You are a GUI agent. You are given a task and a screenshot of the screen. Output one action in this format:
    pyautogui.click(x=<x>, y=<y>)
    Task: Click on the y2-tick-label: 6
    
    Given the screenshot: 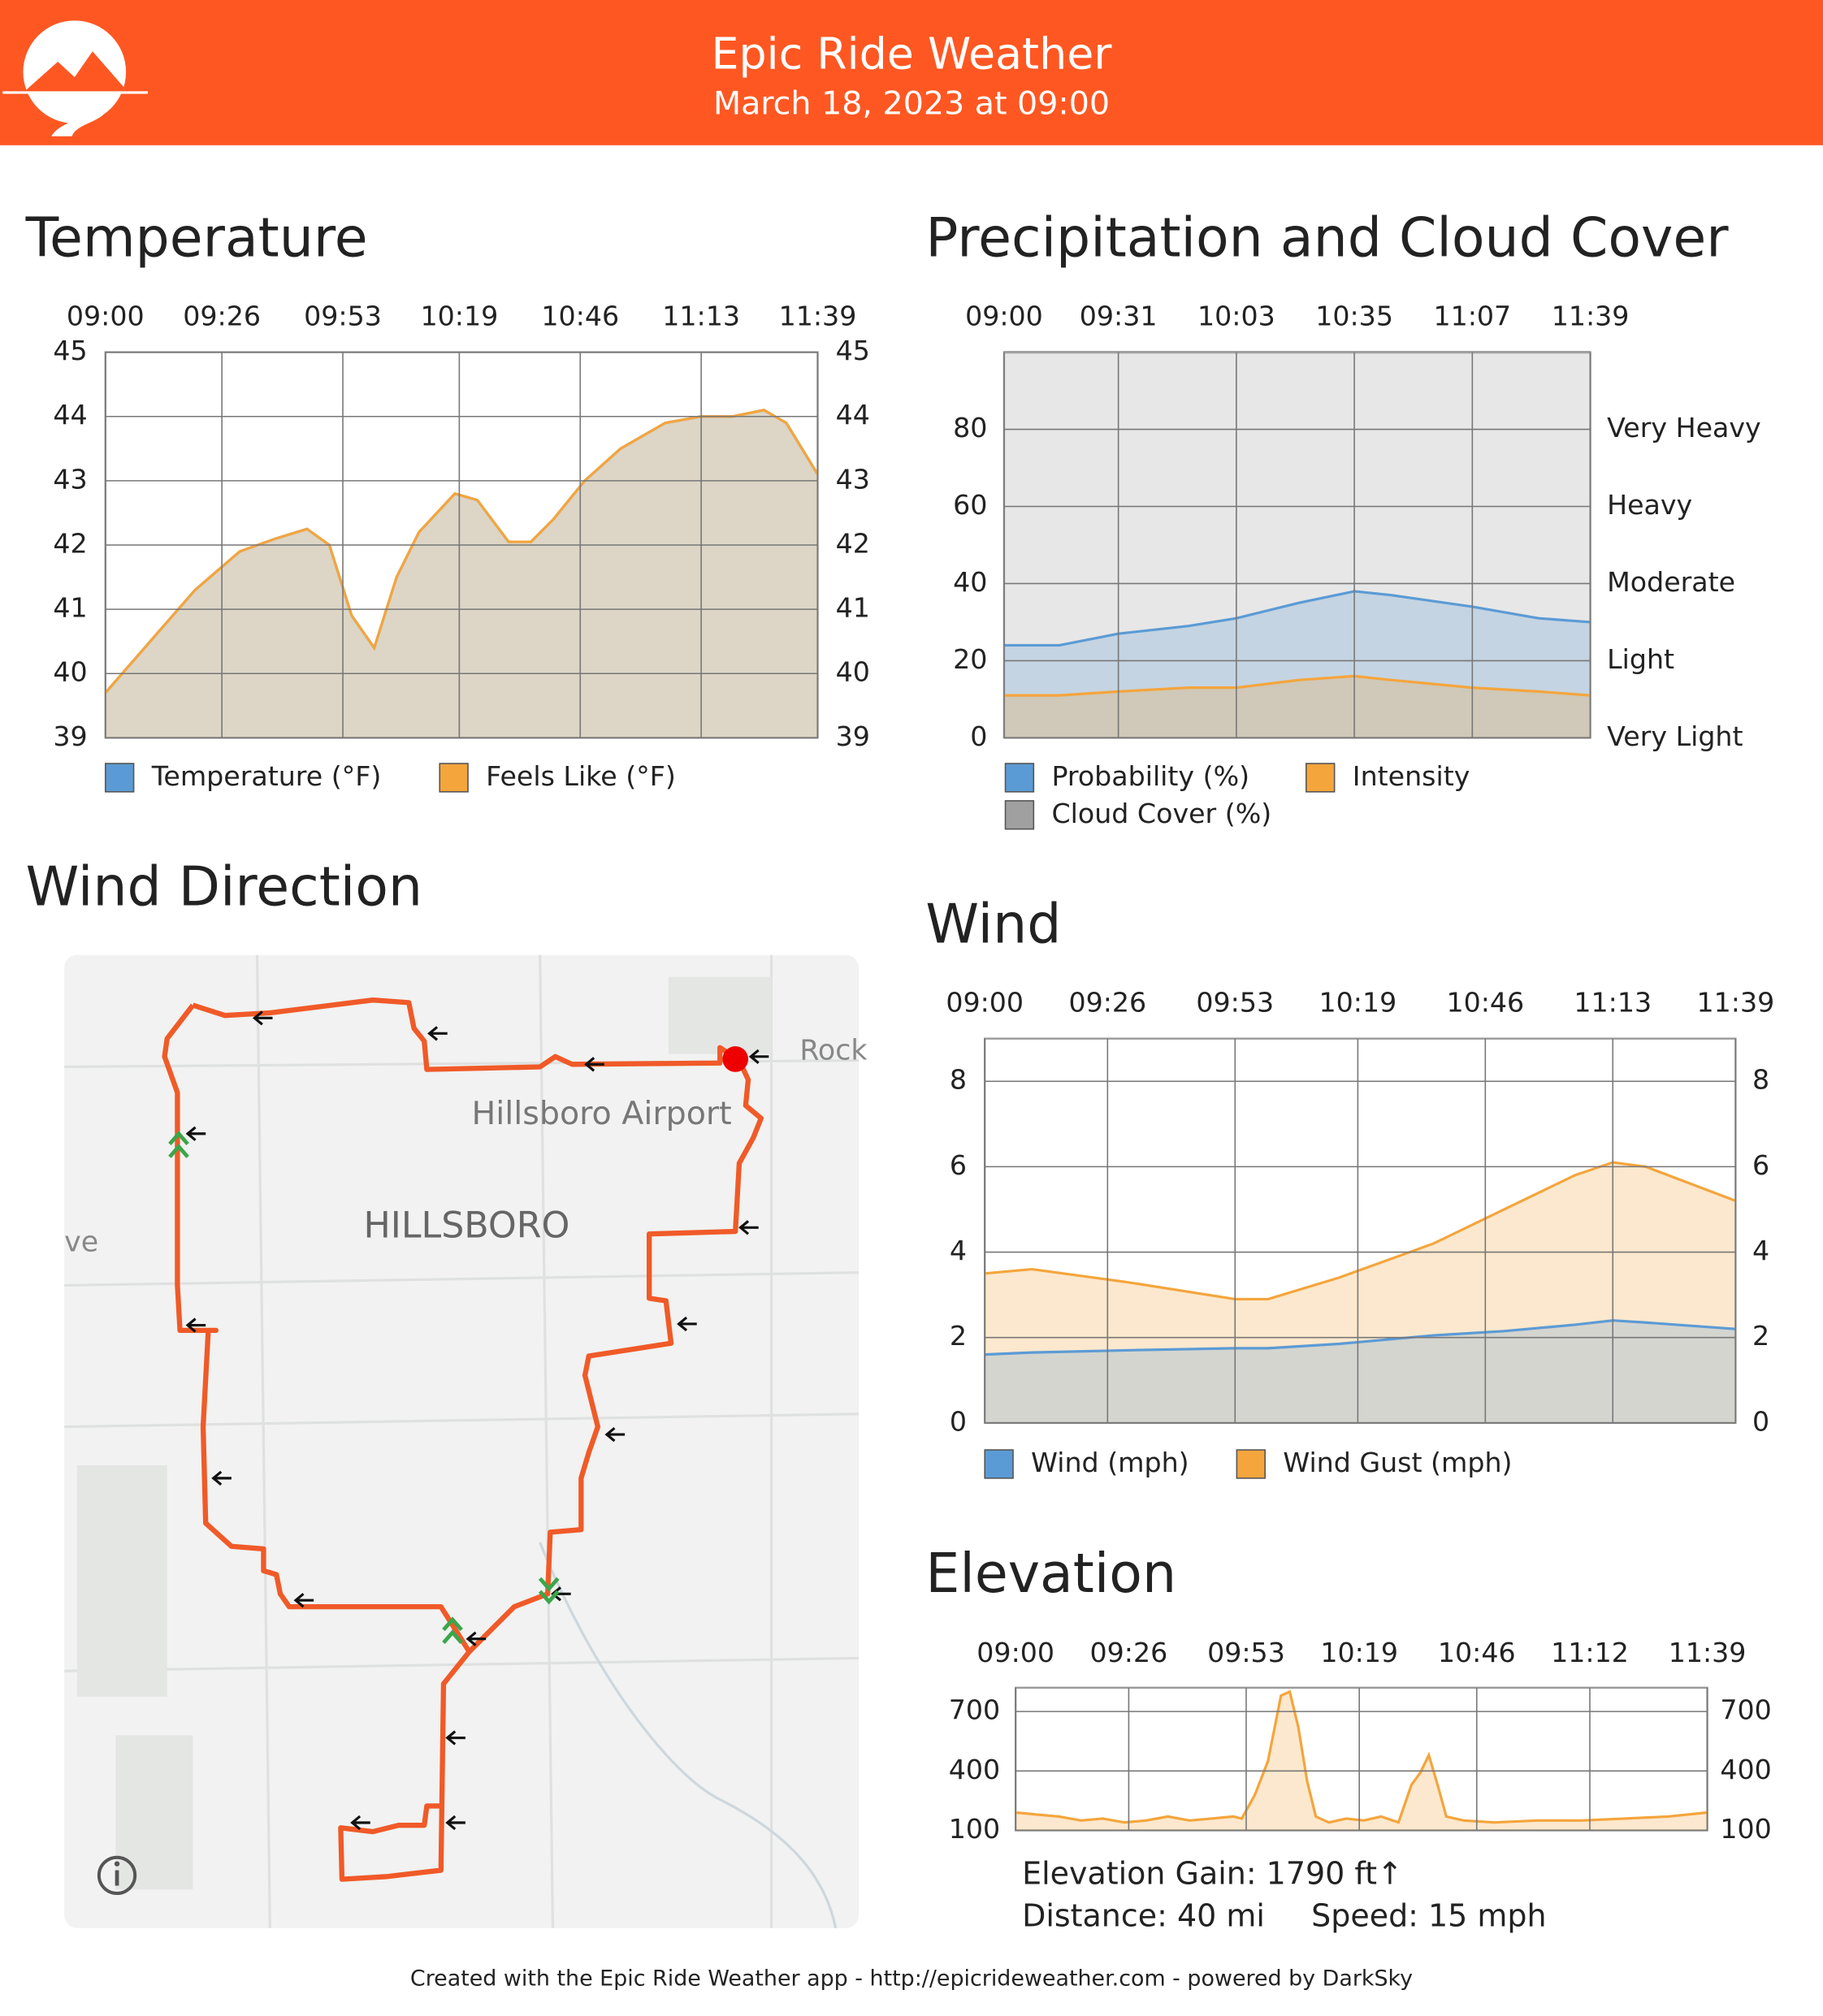 What is the action you would take?
    pyautogui.click(x=1760, y=1165)
    